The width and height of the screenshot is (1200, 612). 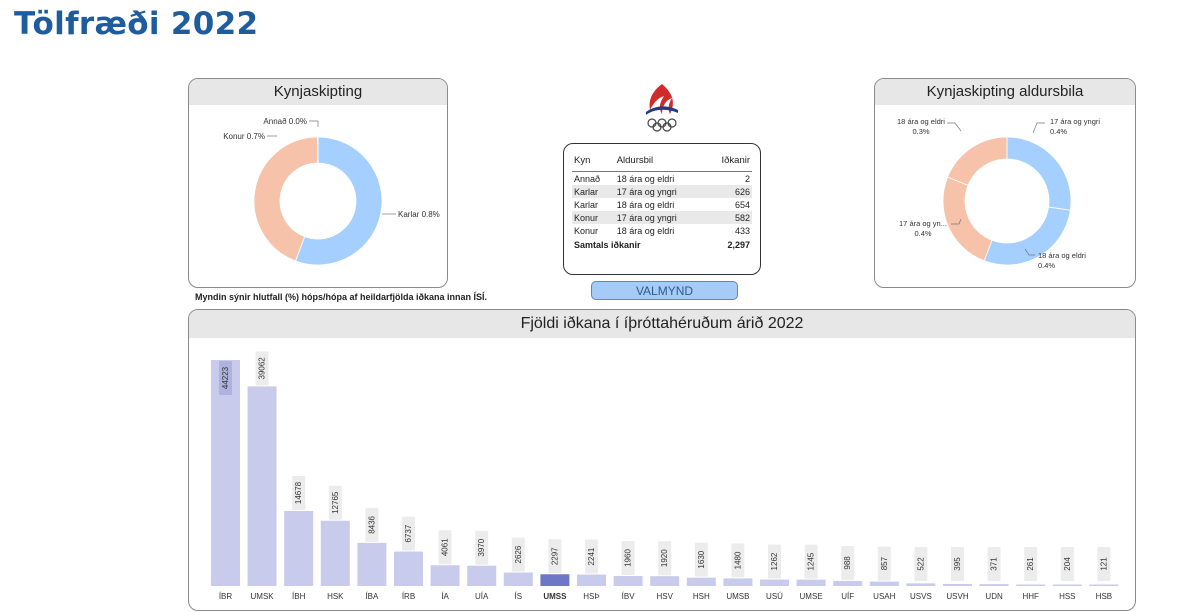 I want to click on gender-slice-label-0: Karlar 0.8%, so click(x=419, y=214).